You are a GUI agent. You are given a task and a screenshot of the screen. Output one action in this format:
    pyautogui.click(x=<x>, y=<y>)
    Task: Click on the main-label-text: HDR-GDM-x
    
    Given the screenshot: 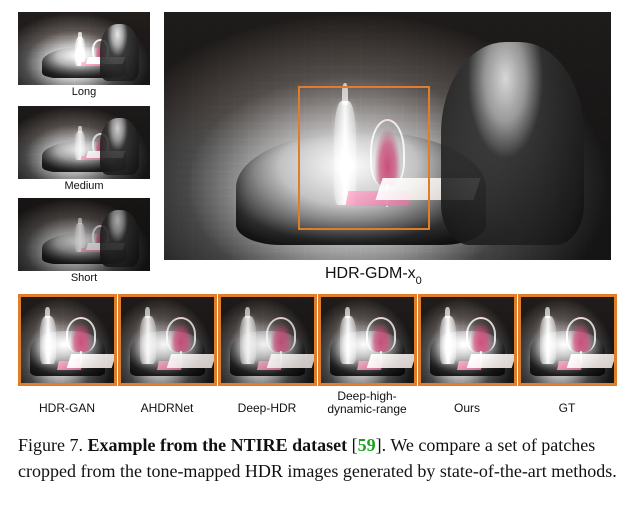 What is the action you would take?
    pyautogui.click(x=370, y=273)
    